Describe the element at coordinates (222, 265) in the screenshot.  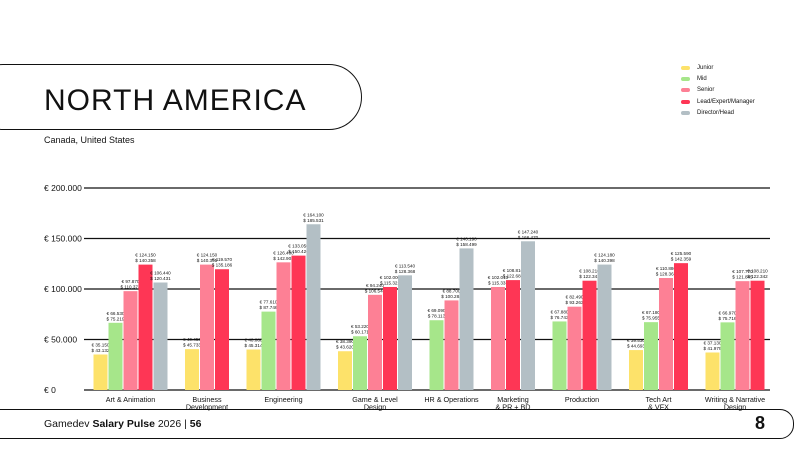
I see `bar-label-usd: $ 135.186` at that location.